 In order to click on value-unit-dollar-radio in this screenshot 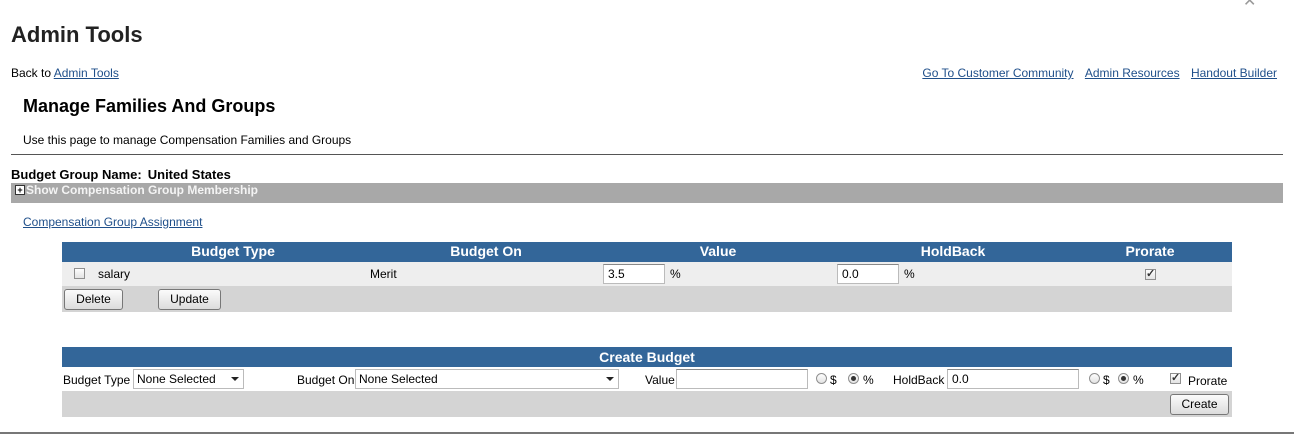, I will do `click(821, 378)`.